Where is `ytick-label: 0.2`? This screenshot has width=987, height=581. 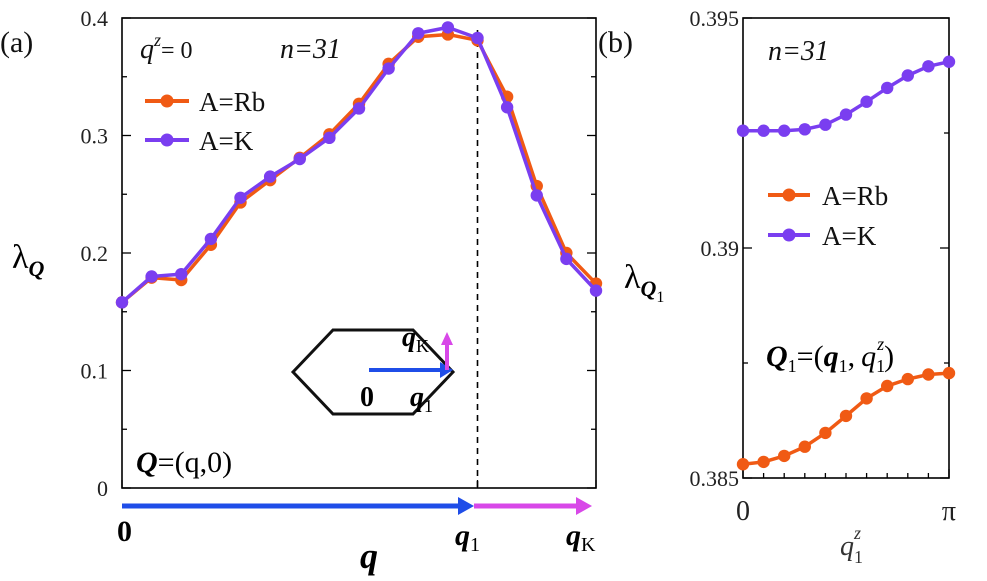
ytick-label: 0.2 is located at coordinates (95, 253).